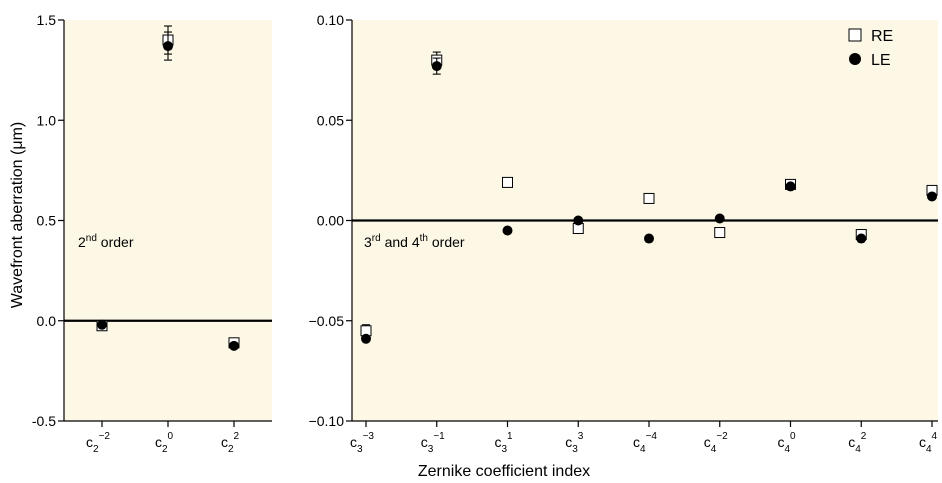  I want to click on x-tick-label: c3−1, so click(433, 443).